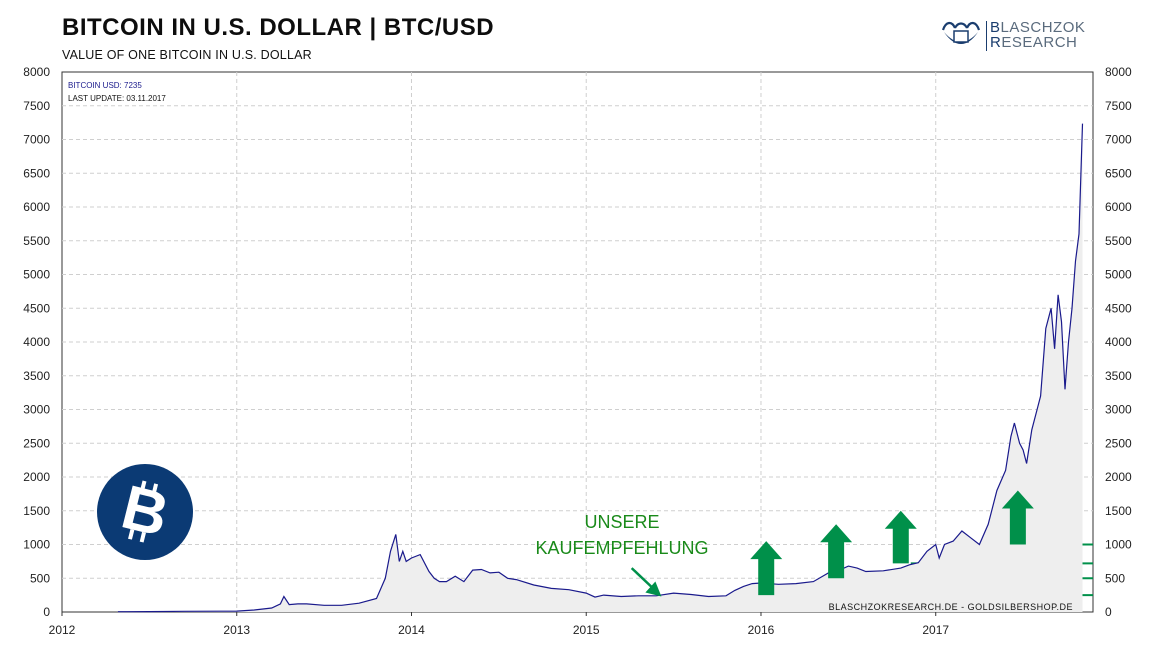 The height and width of the screenshot is (650, 1155). What do you see at coordinates (1118, 275) in the screenshot?
I see `y-tick-label-right: 5000` at bounding box center [1118, 275].